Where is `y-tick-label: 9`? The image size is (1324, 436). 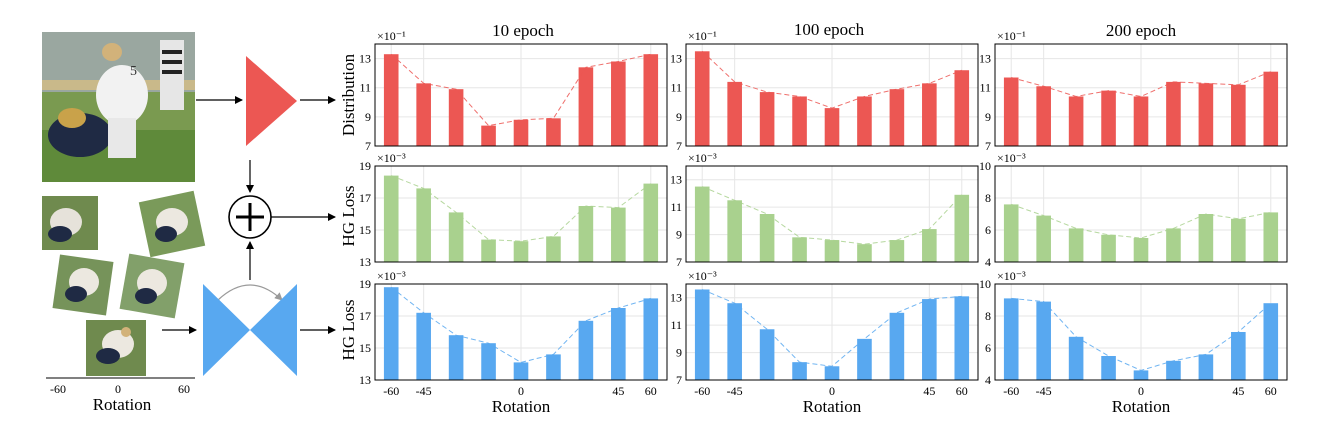 y-tick-label: 9 is located at coordinates (679, 117).